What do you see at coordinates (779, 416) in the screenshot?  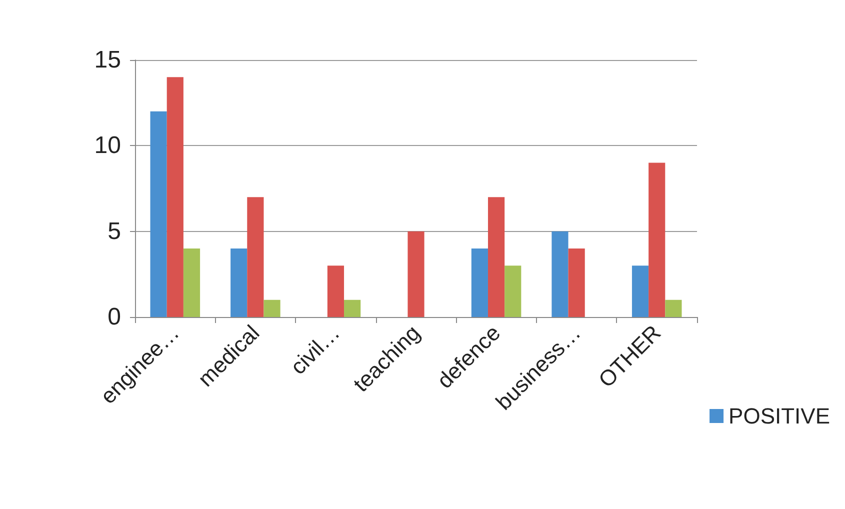 I see `legend-label: POSITIVE` at bounding box center [779, 416].